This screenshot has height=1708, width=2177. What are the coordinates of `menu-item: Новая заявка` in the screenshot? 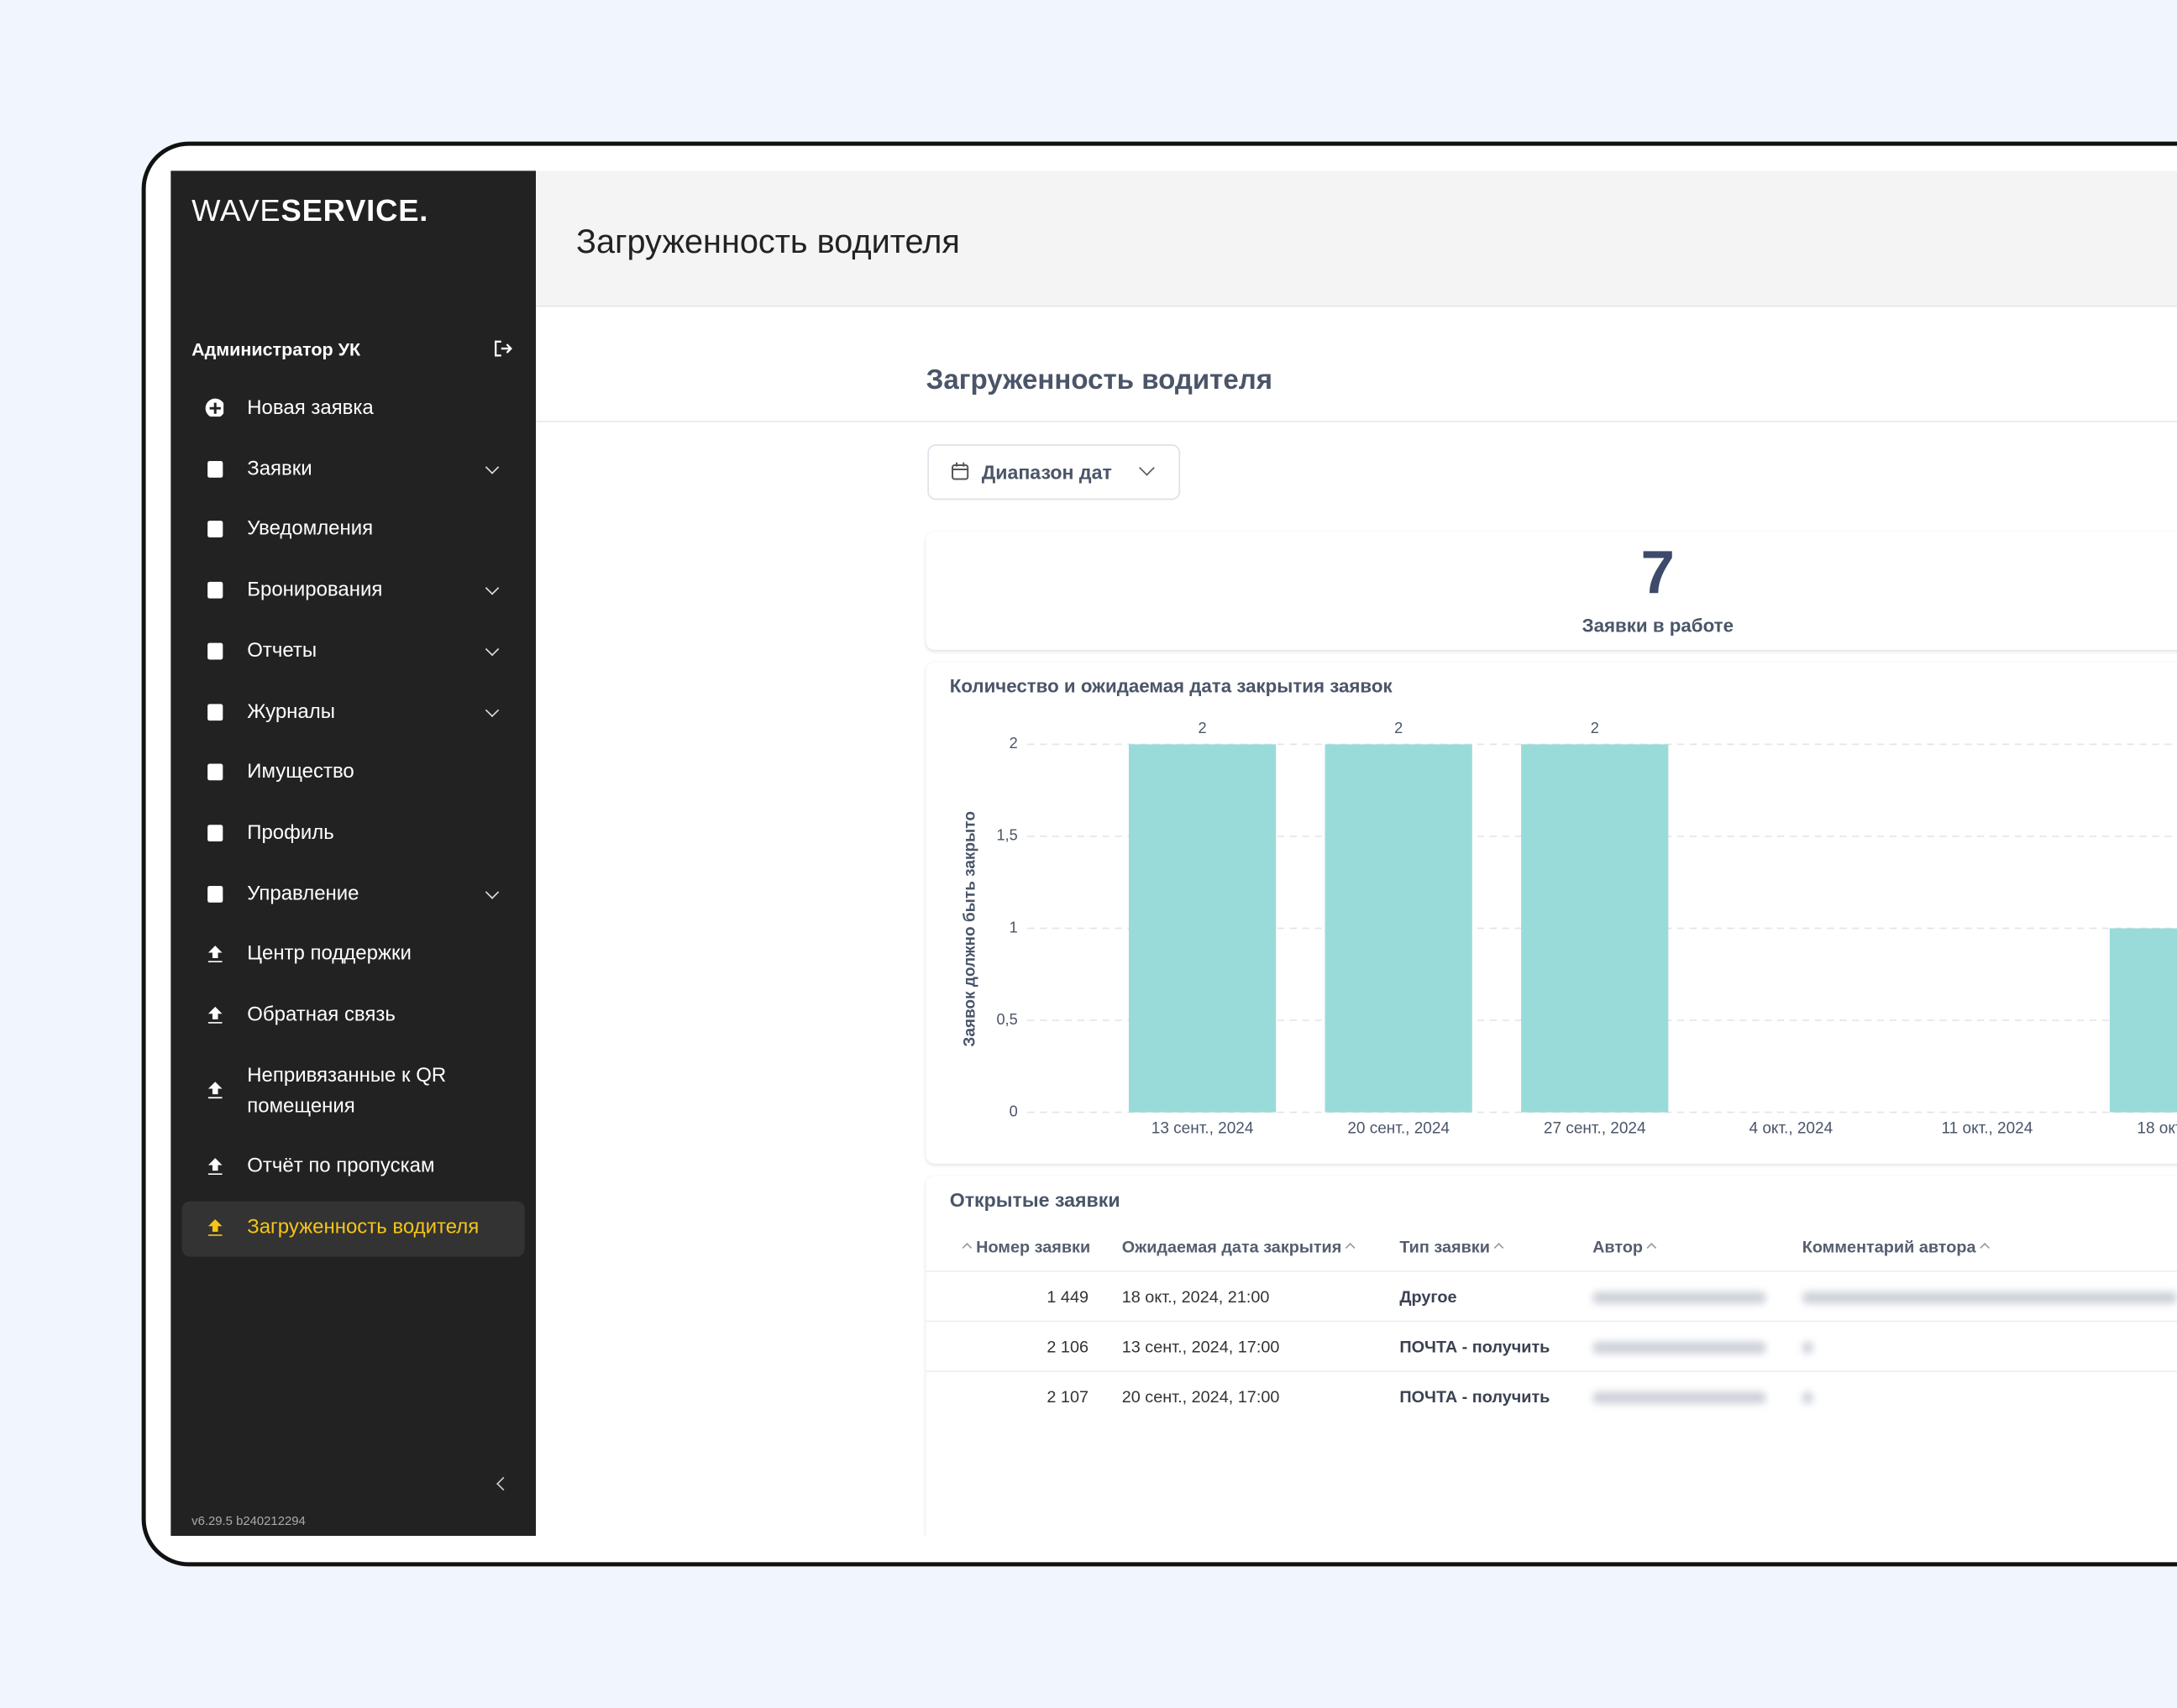 It's located at (310, 408).